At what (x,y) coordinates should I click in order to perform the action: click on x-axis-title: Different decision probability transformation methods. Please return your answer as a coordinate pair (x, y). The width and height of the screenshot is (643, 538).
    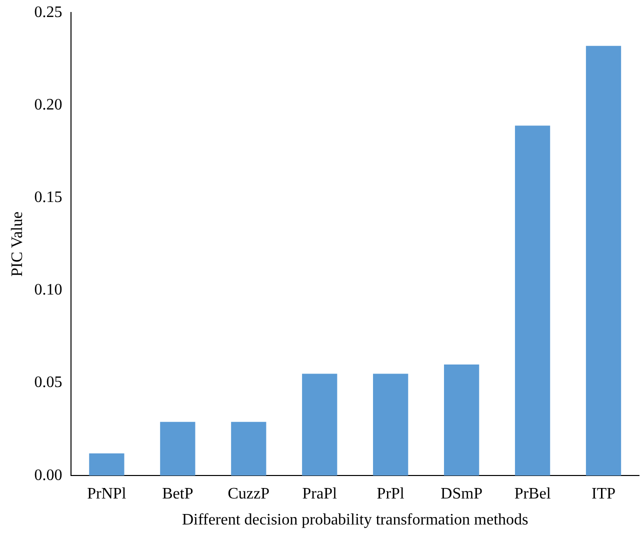
    Looking at the image, I should click on (355, 520).